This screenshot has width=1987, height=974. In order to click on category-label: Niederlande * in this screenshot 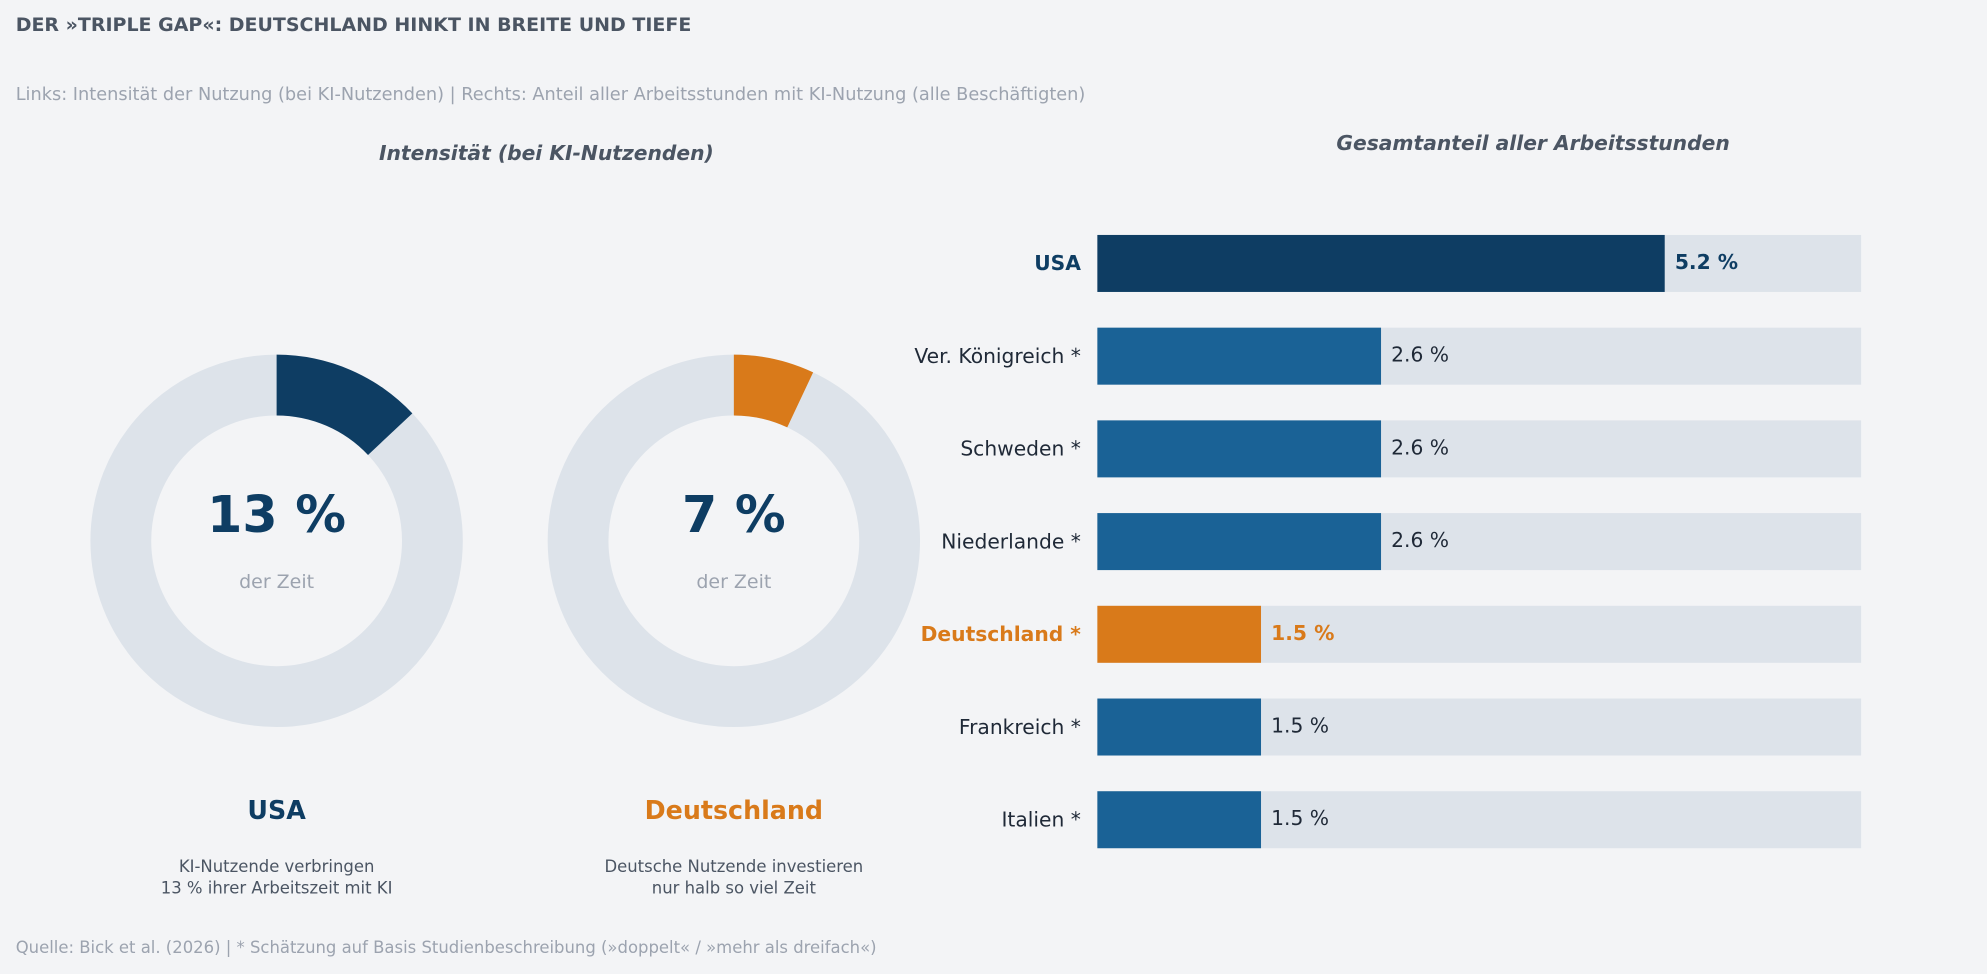, I will do `click(1011, 541)`.